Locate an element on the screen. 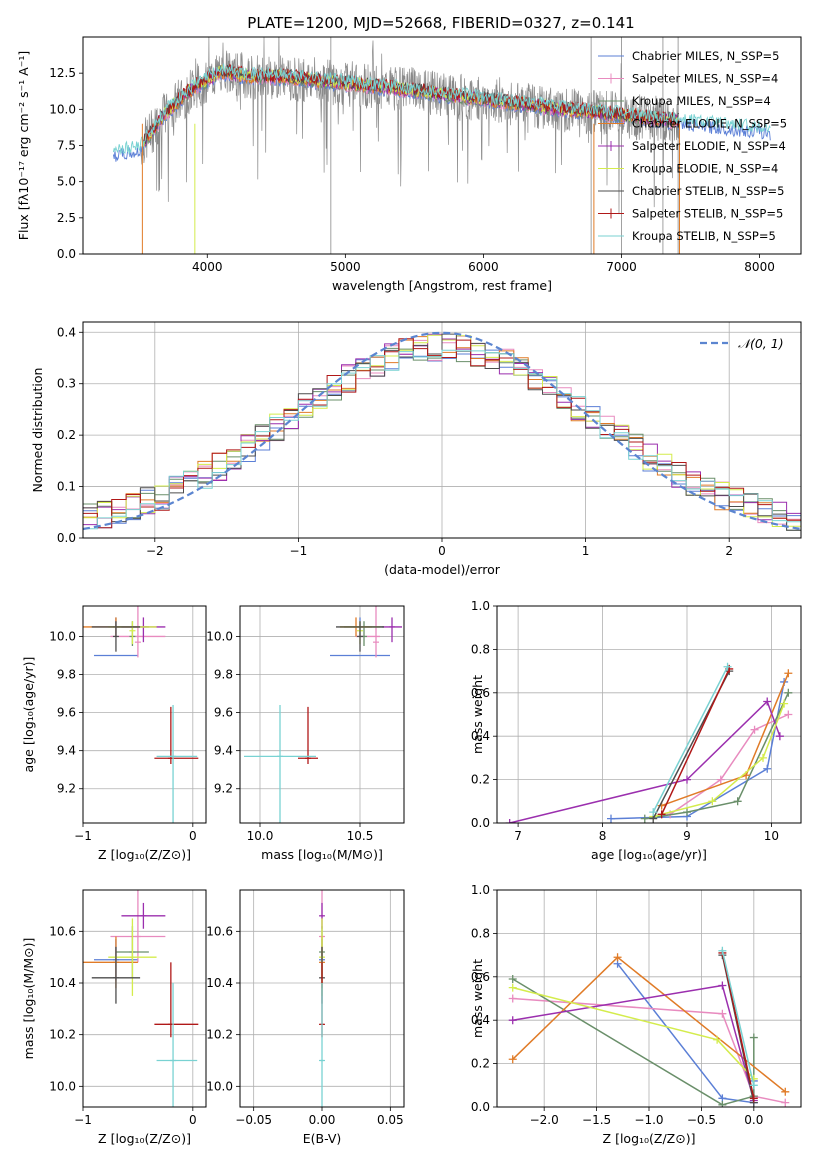 The width and height of the screenshot is (819, 1174). mass-vs-Z-errorbar-salpeter_miles is located at coordinates (138, 926).